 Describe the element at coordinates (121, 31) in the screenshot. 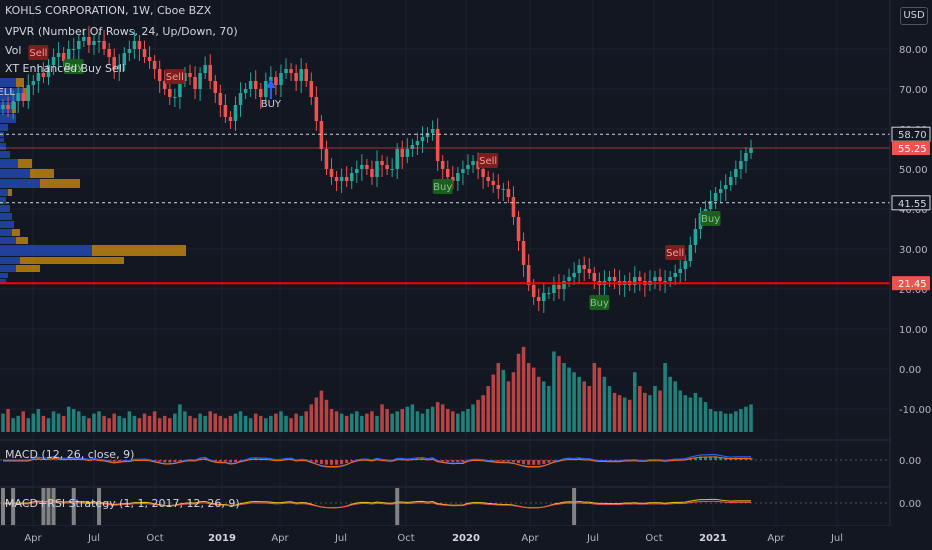

I see `vpvr-legend: VPVR (Number Of Rows, 24, Up/Down, 70)` at that location.